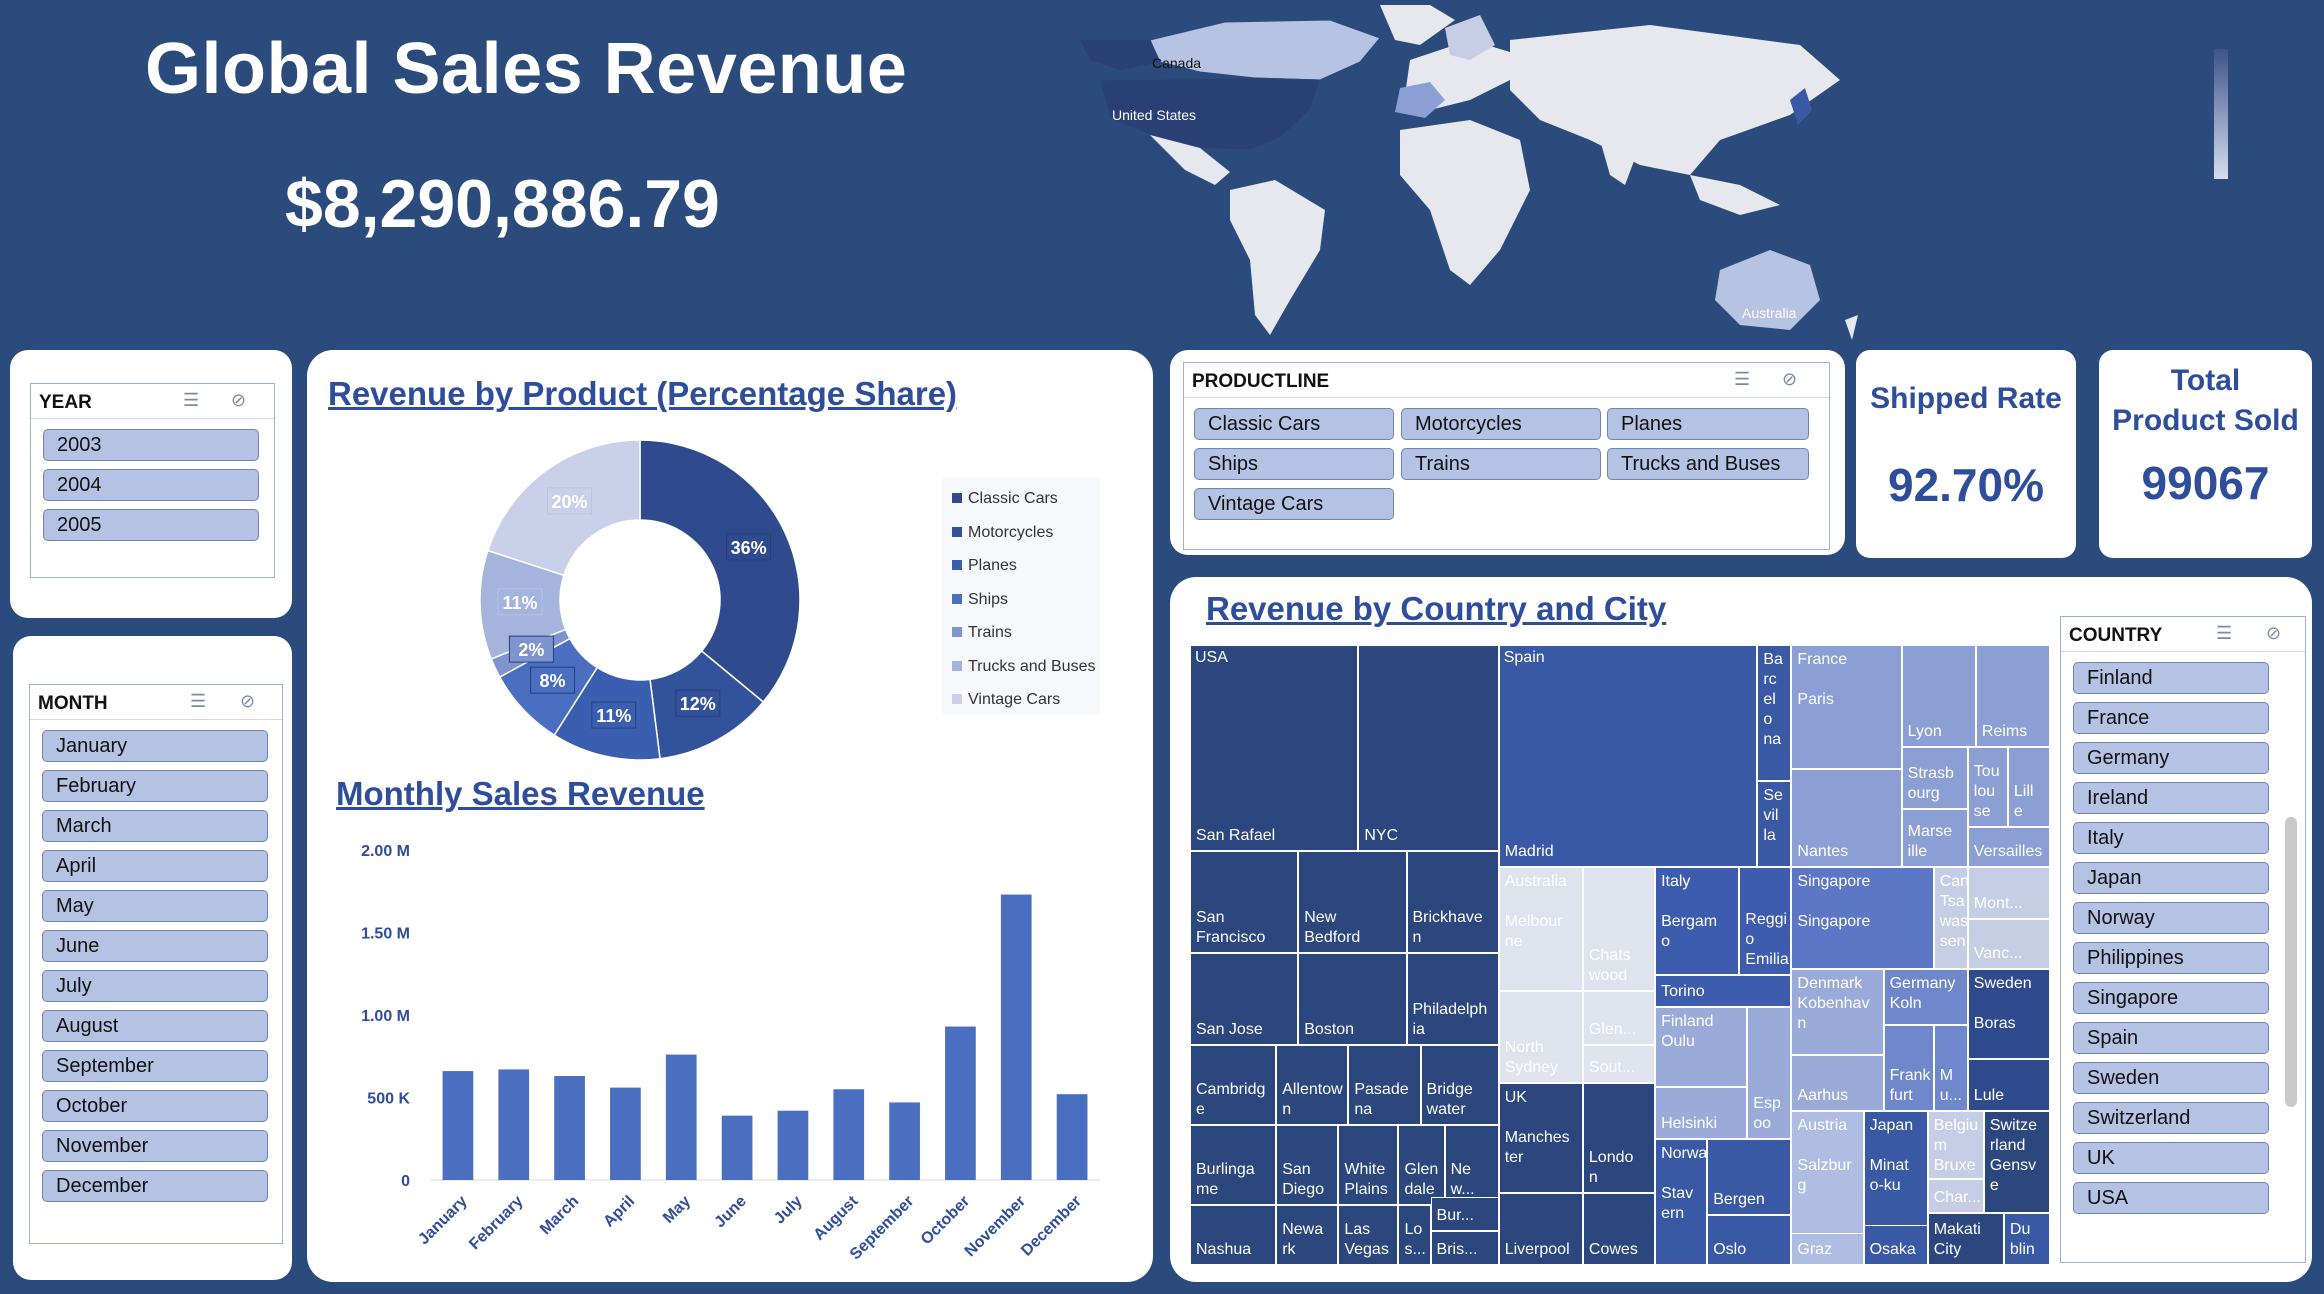 The height and width of the screenshot is (1294, 2324). Describe the element at coordinates (1233, 1235) in the screenshot. I see `treemap-cell-usa-nashua: Nashua` at that location.